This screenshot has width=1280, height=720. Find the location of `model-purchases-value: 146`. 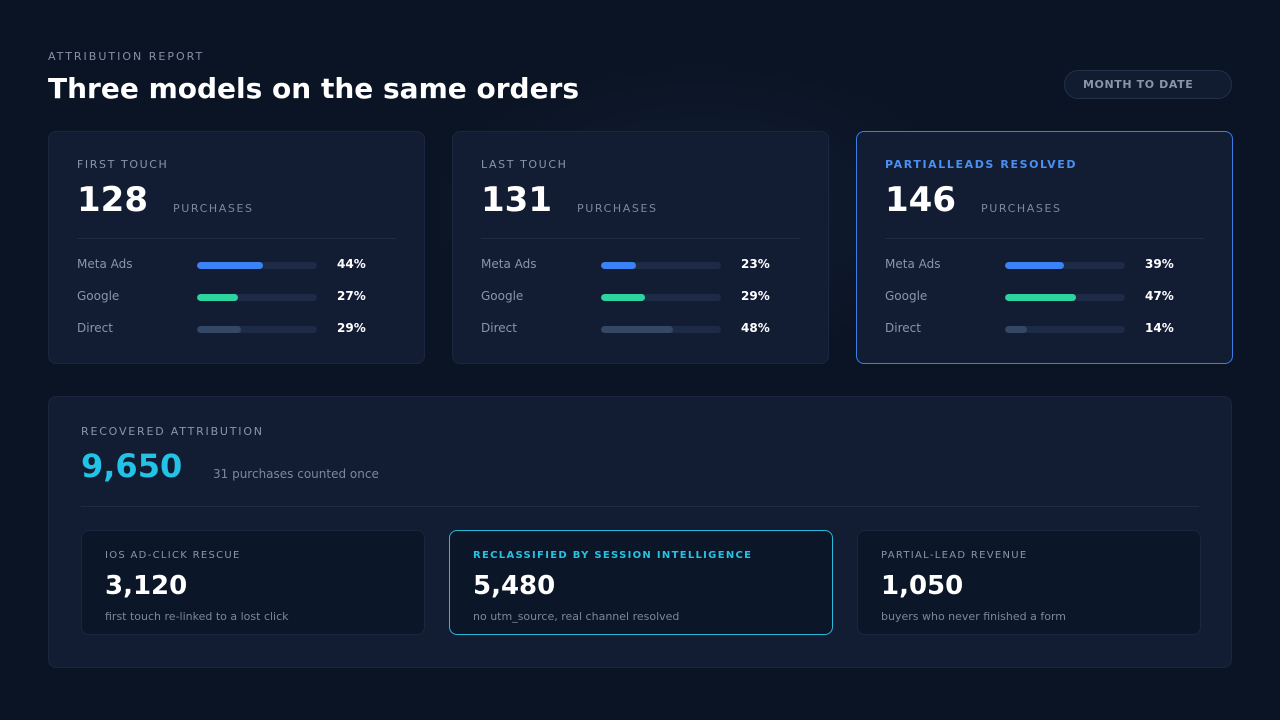

model-purchases-value: 146 is located at coordinates (920, 200).